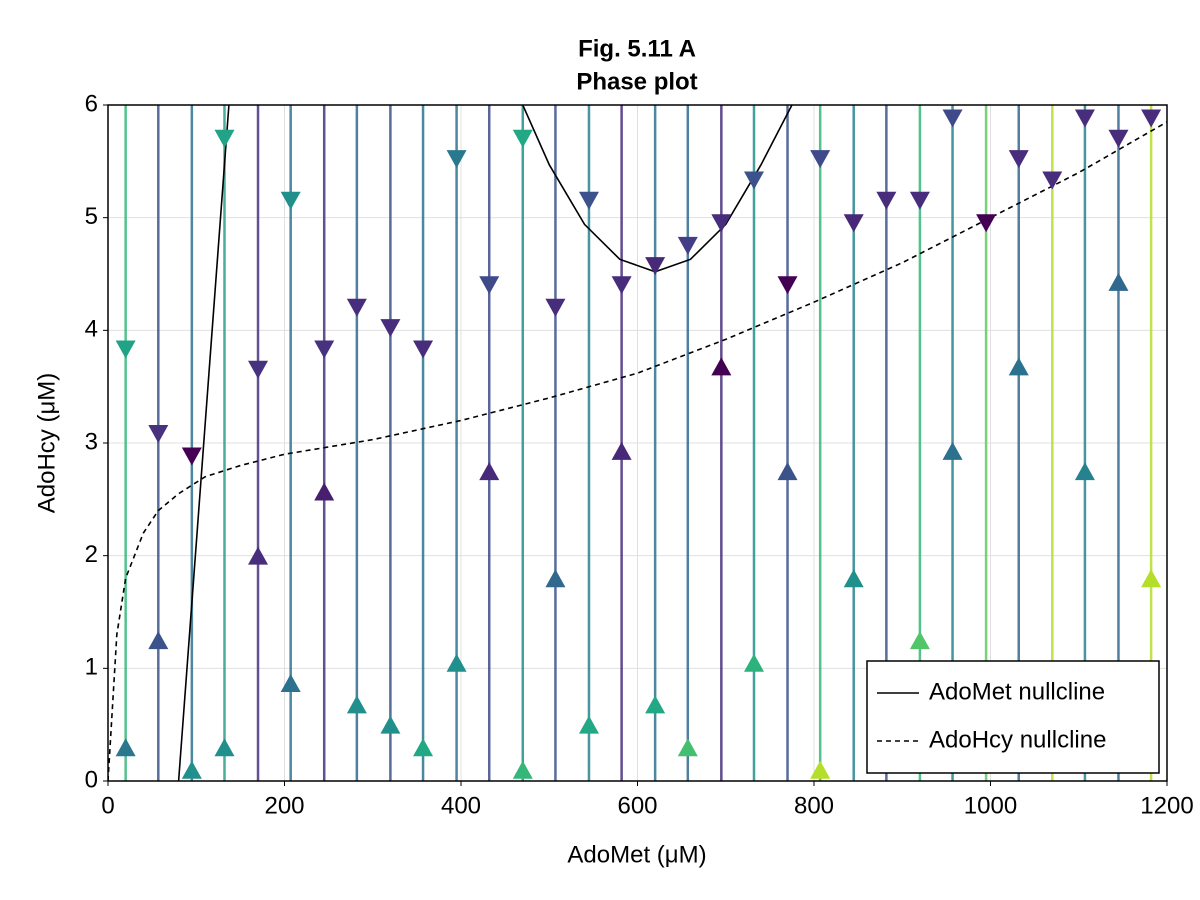  I want to click on y-axis-label: AdoHcy (μM), so click(46, 443).